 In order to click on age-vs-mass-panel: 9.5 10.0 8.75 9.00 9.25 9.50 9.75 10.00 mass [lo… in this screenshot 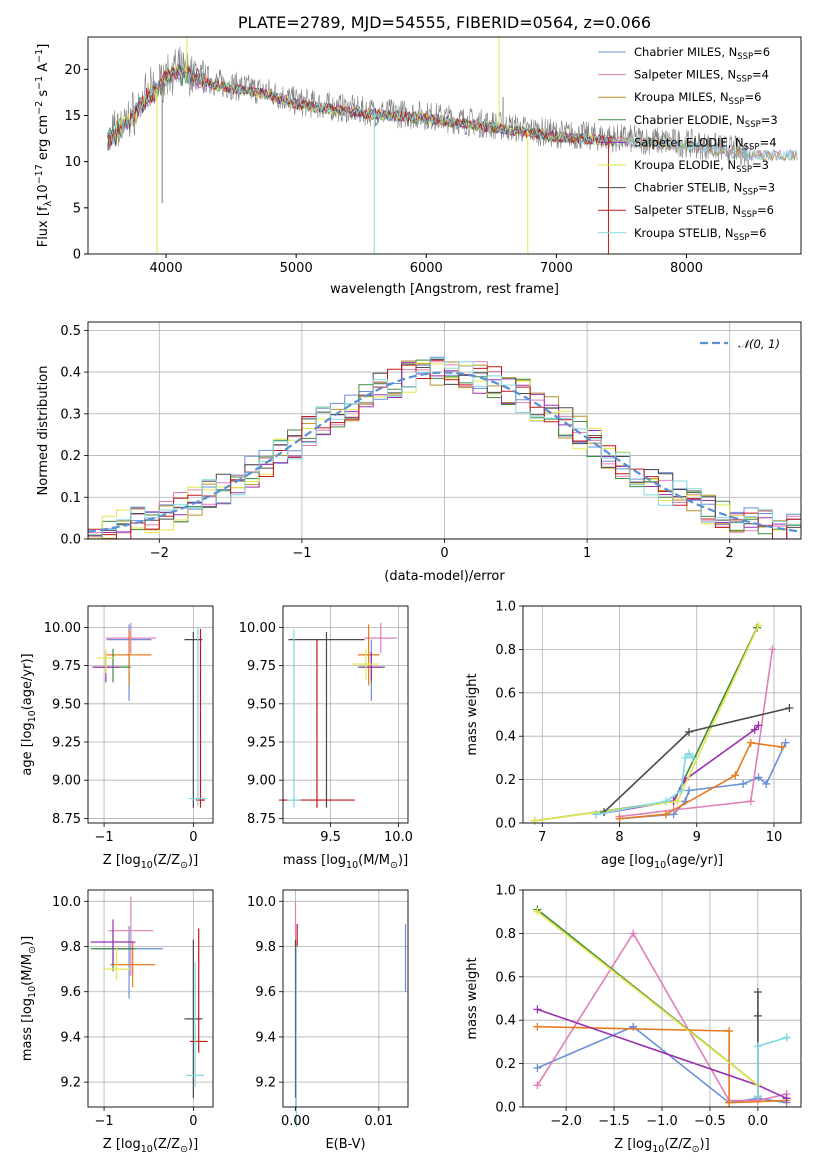, I will do `click(326, 738)`.